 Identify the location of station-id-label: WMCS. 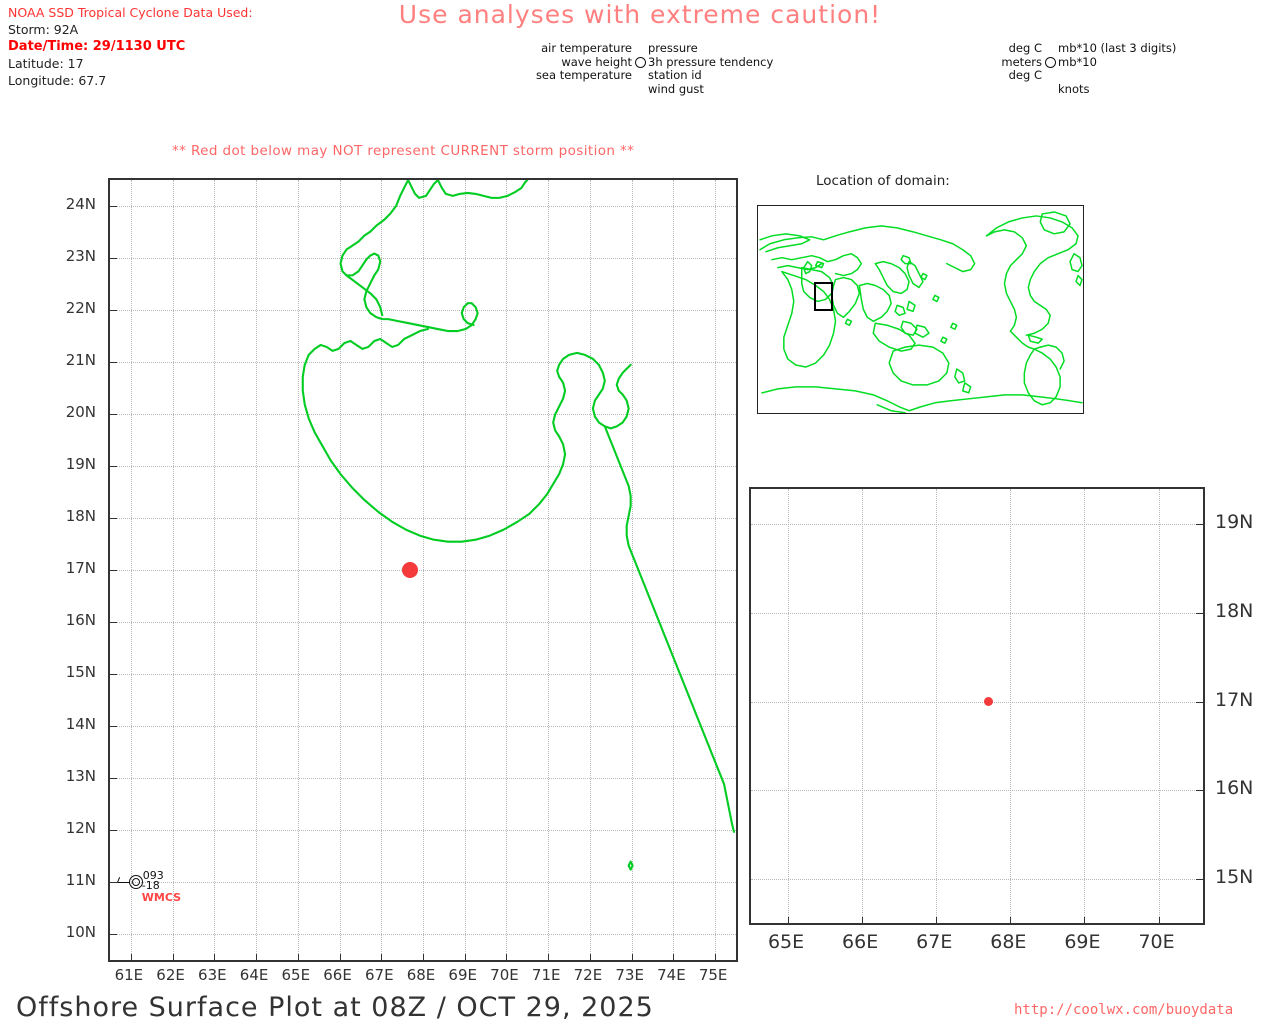
(161, 897).